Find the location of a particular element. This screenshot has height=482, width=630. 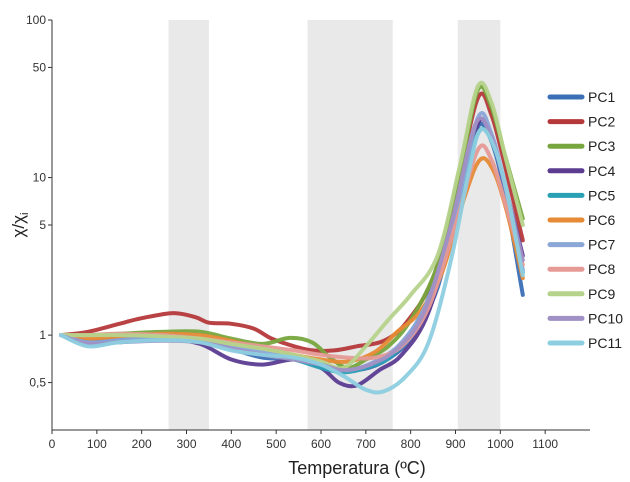

legend-item-pc7: PC7 is located at coordinates (581, 245).